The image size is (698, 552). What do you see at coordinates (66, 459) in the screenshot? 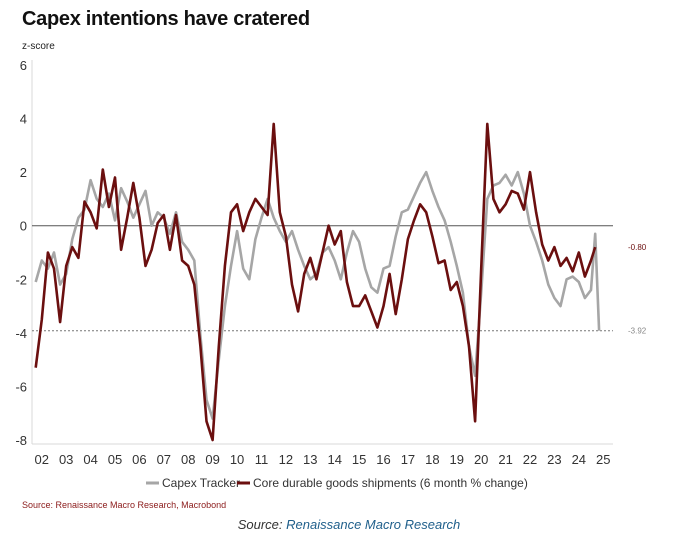
I see `x-tick-label: 03` at bounding box center [66, 459].